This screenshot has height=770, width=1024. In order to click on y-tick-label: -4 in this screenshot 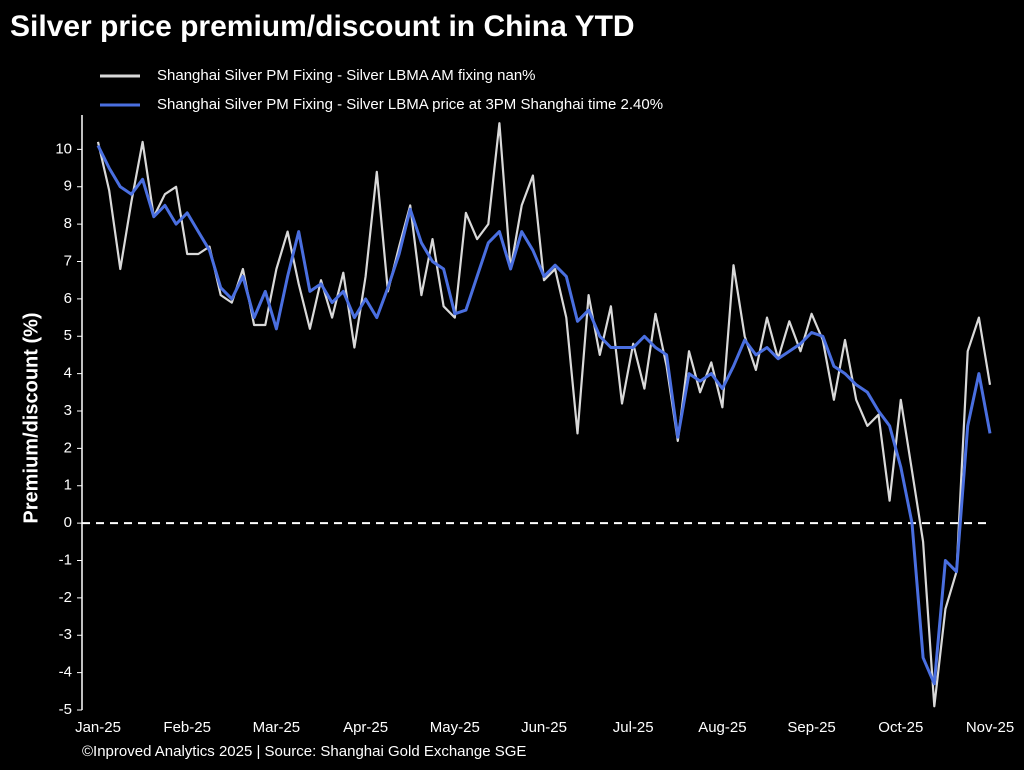, I will do `click(65, 672)`.